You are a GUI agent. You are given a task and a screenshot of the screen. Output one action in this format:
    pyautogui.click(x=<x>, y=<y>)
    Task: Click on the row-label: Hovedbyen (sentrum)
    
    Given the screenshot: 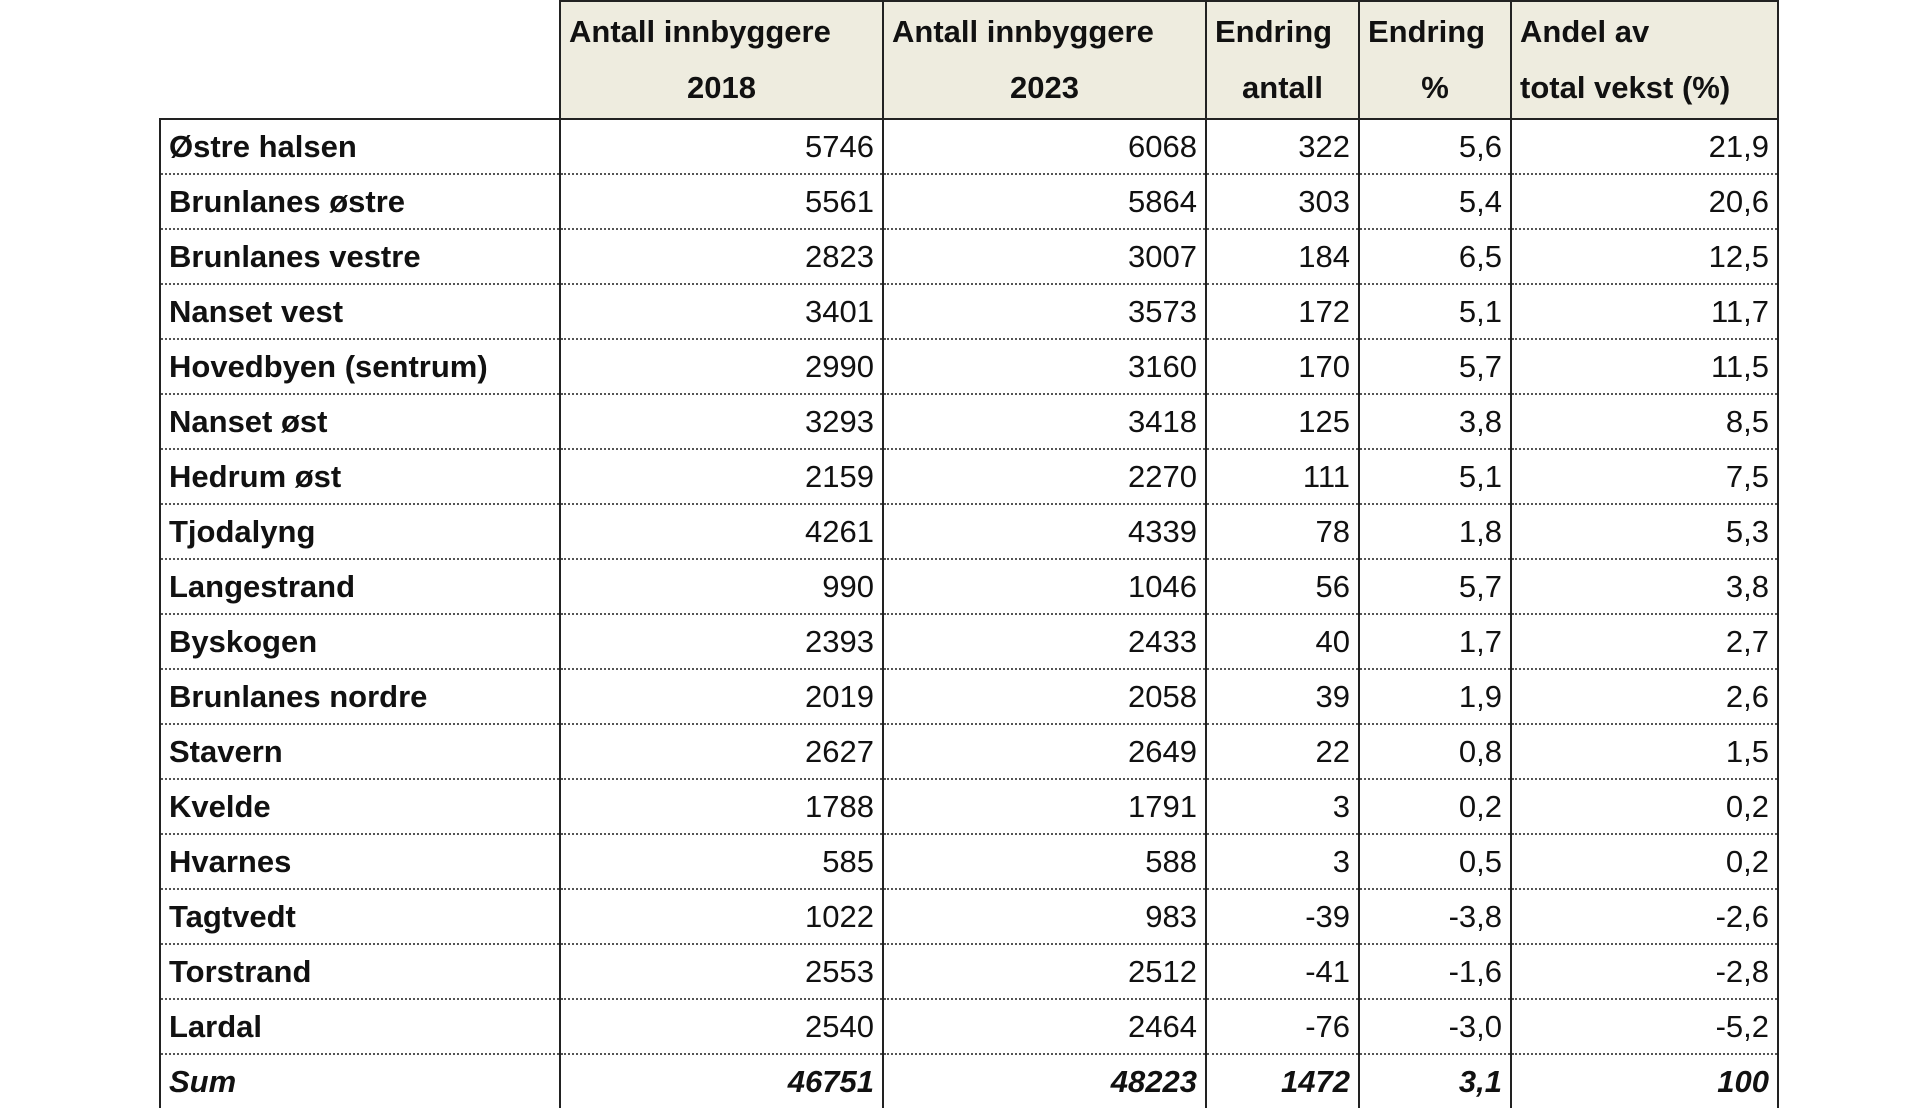 What is the action you would take?
    pyautogui.click(x=360, y=367)
    